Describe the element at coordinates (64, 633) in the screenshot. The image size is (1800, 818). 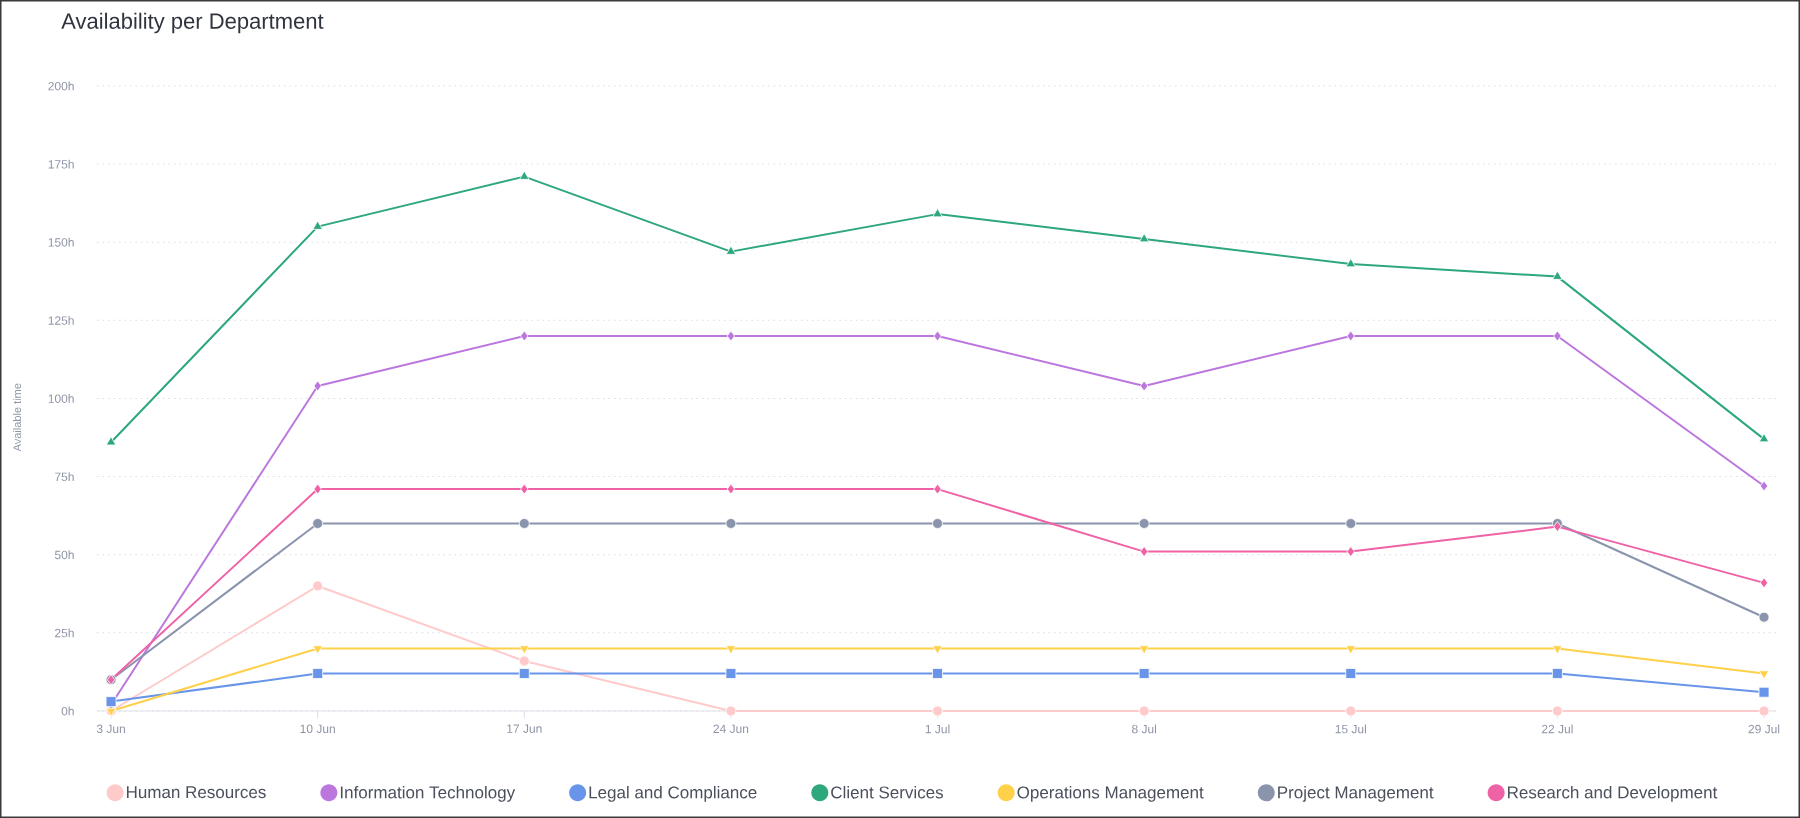
I see `y-tick-label: 25h` at that location.